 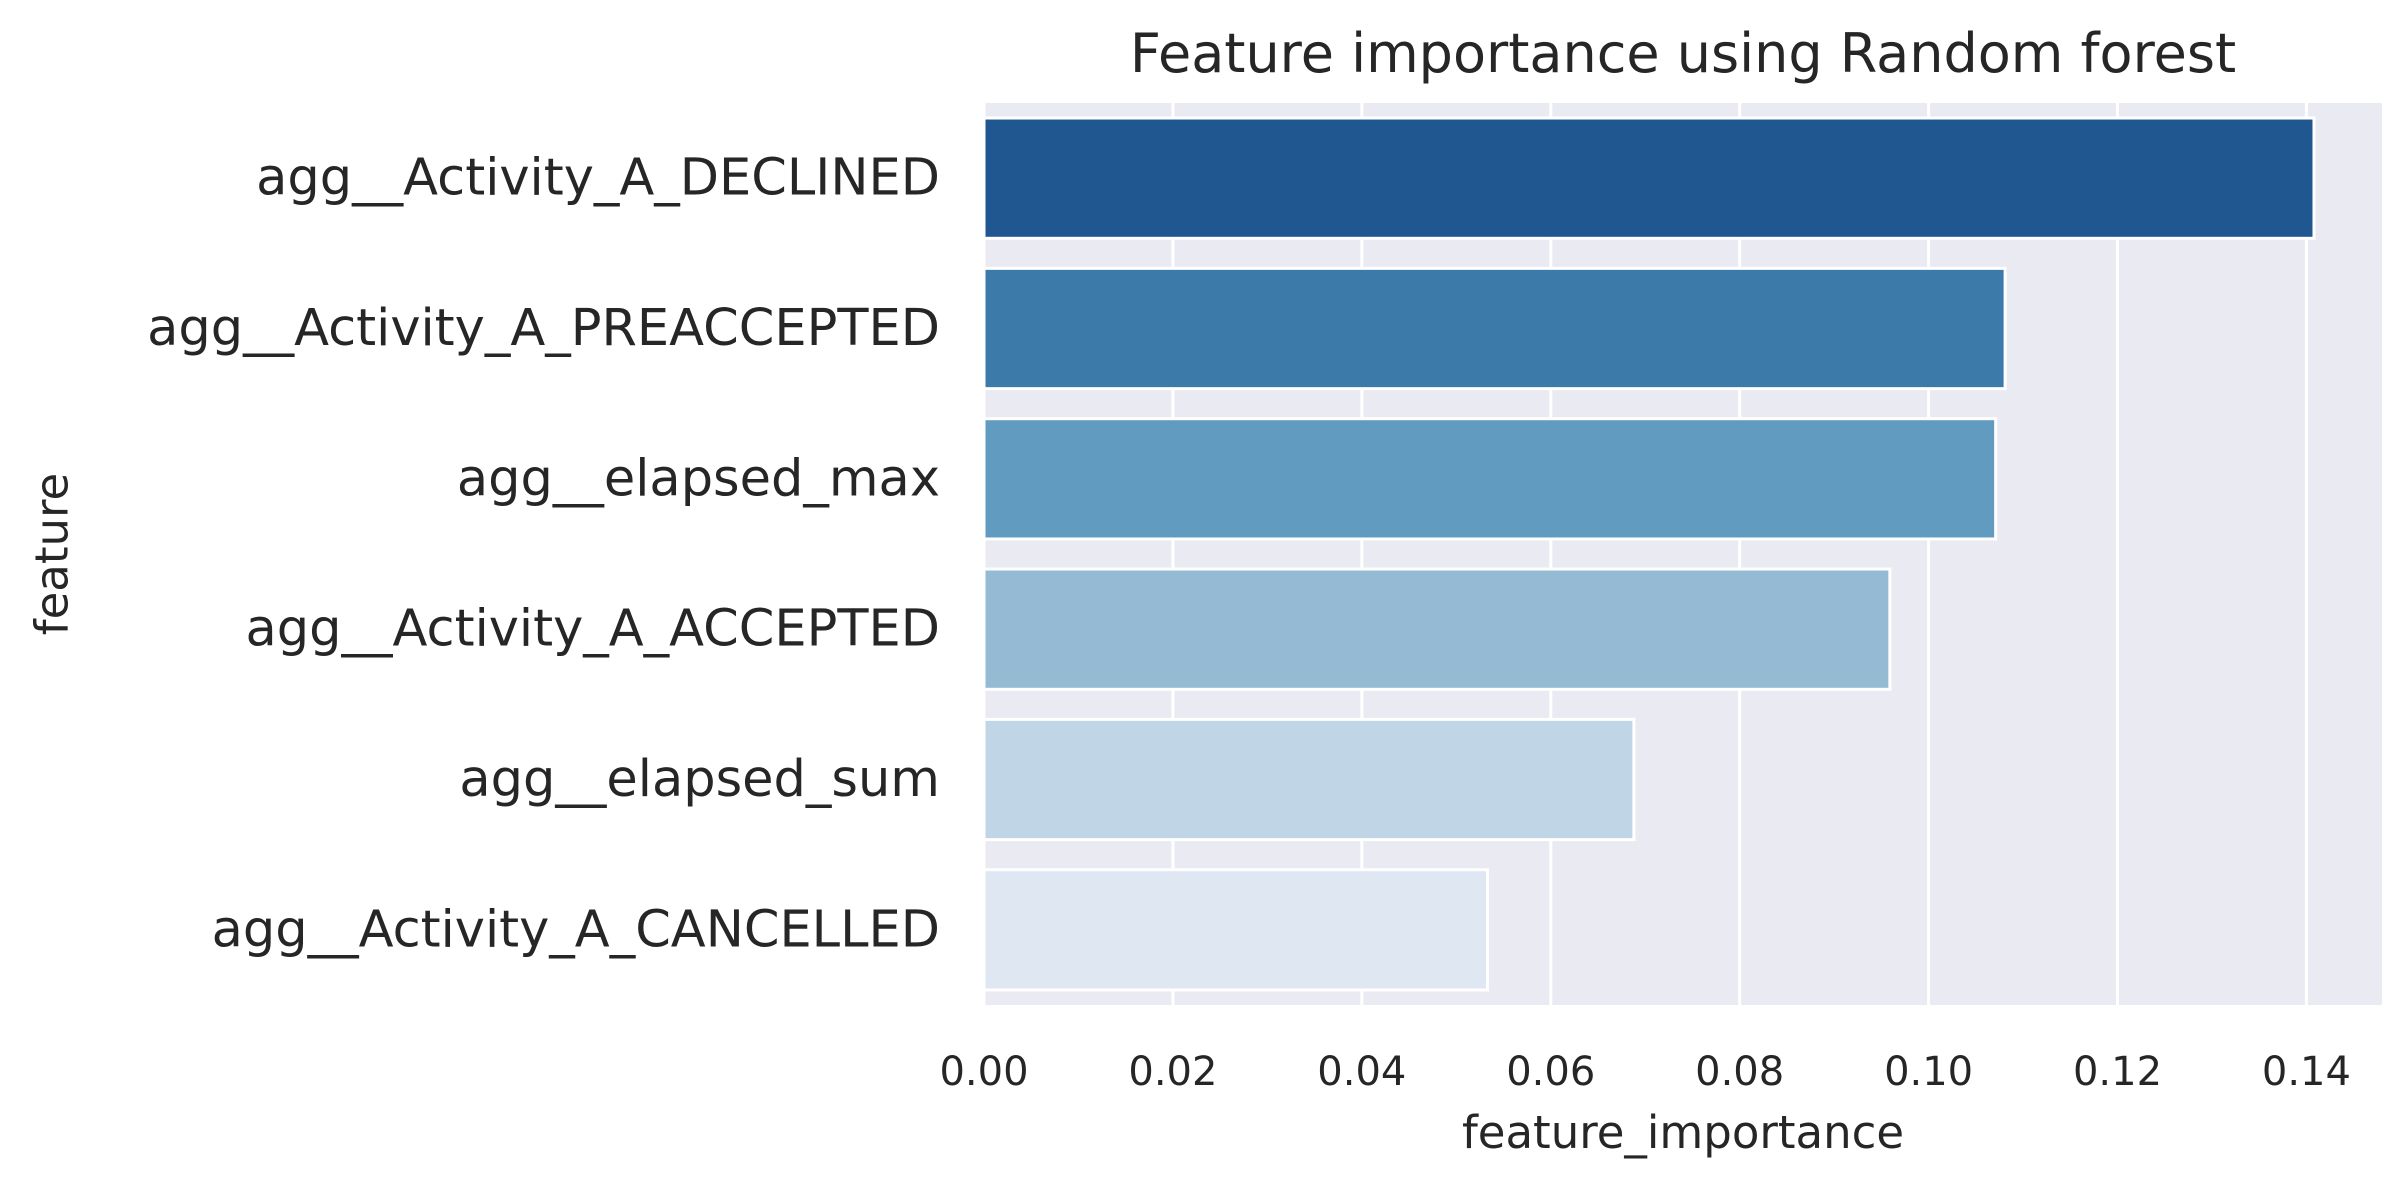 I want to click on x-tick-labels: 0.00 0.02 0.04 0.06 0.08 0.10 0.12 0.14, so click(x=1644, y=1072).